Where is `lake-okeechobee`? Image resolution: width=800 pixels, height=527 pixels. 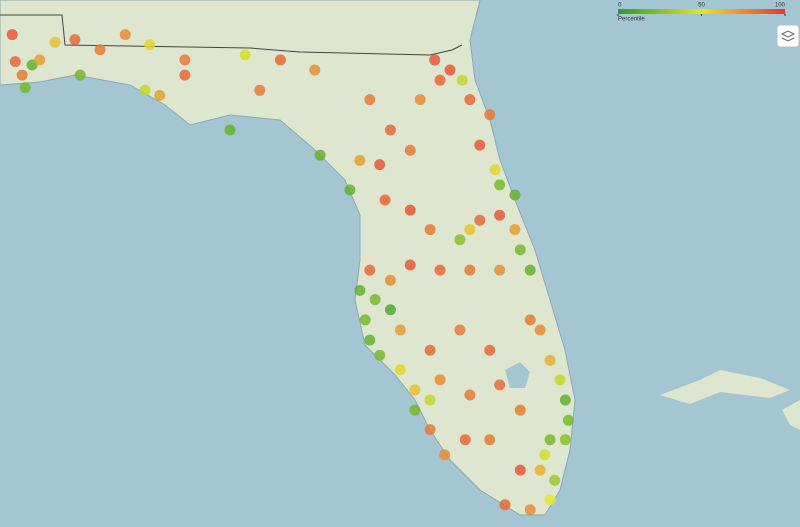 lake-okeechobee is located at coordinates (517, 375).